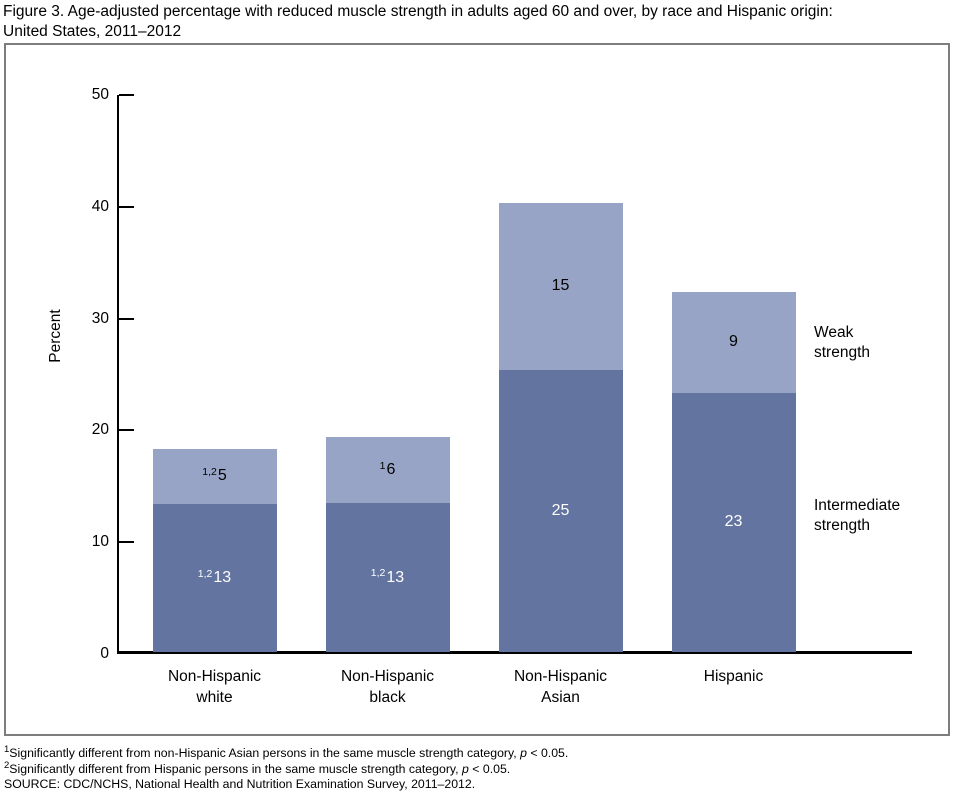 Image resolution: width=960 pixels, height=801 pixels. Describe the element at coordinates (834, 332) in the screenshot. I see `series-label-line: Weak` at that location.